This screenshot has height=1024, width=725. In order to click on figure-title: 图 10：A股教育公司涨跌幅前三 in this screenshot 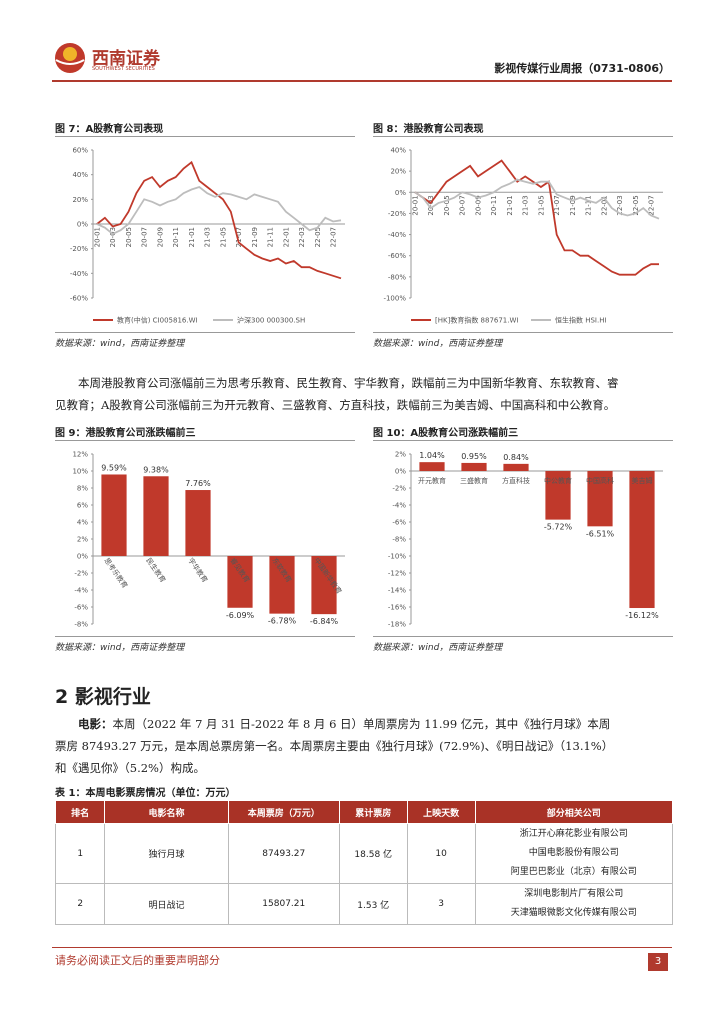, I will do `click(446, 433)`.